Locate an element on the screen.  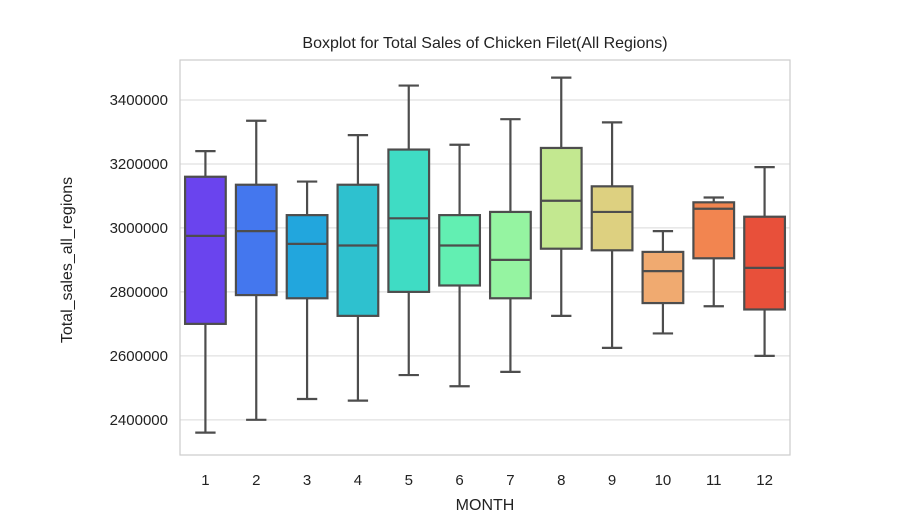
y-tick-label: 3000000 is located at coordinates (139, 228).